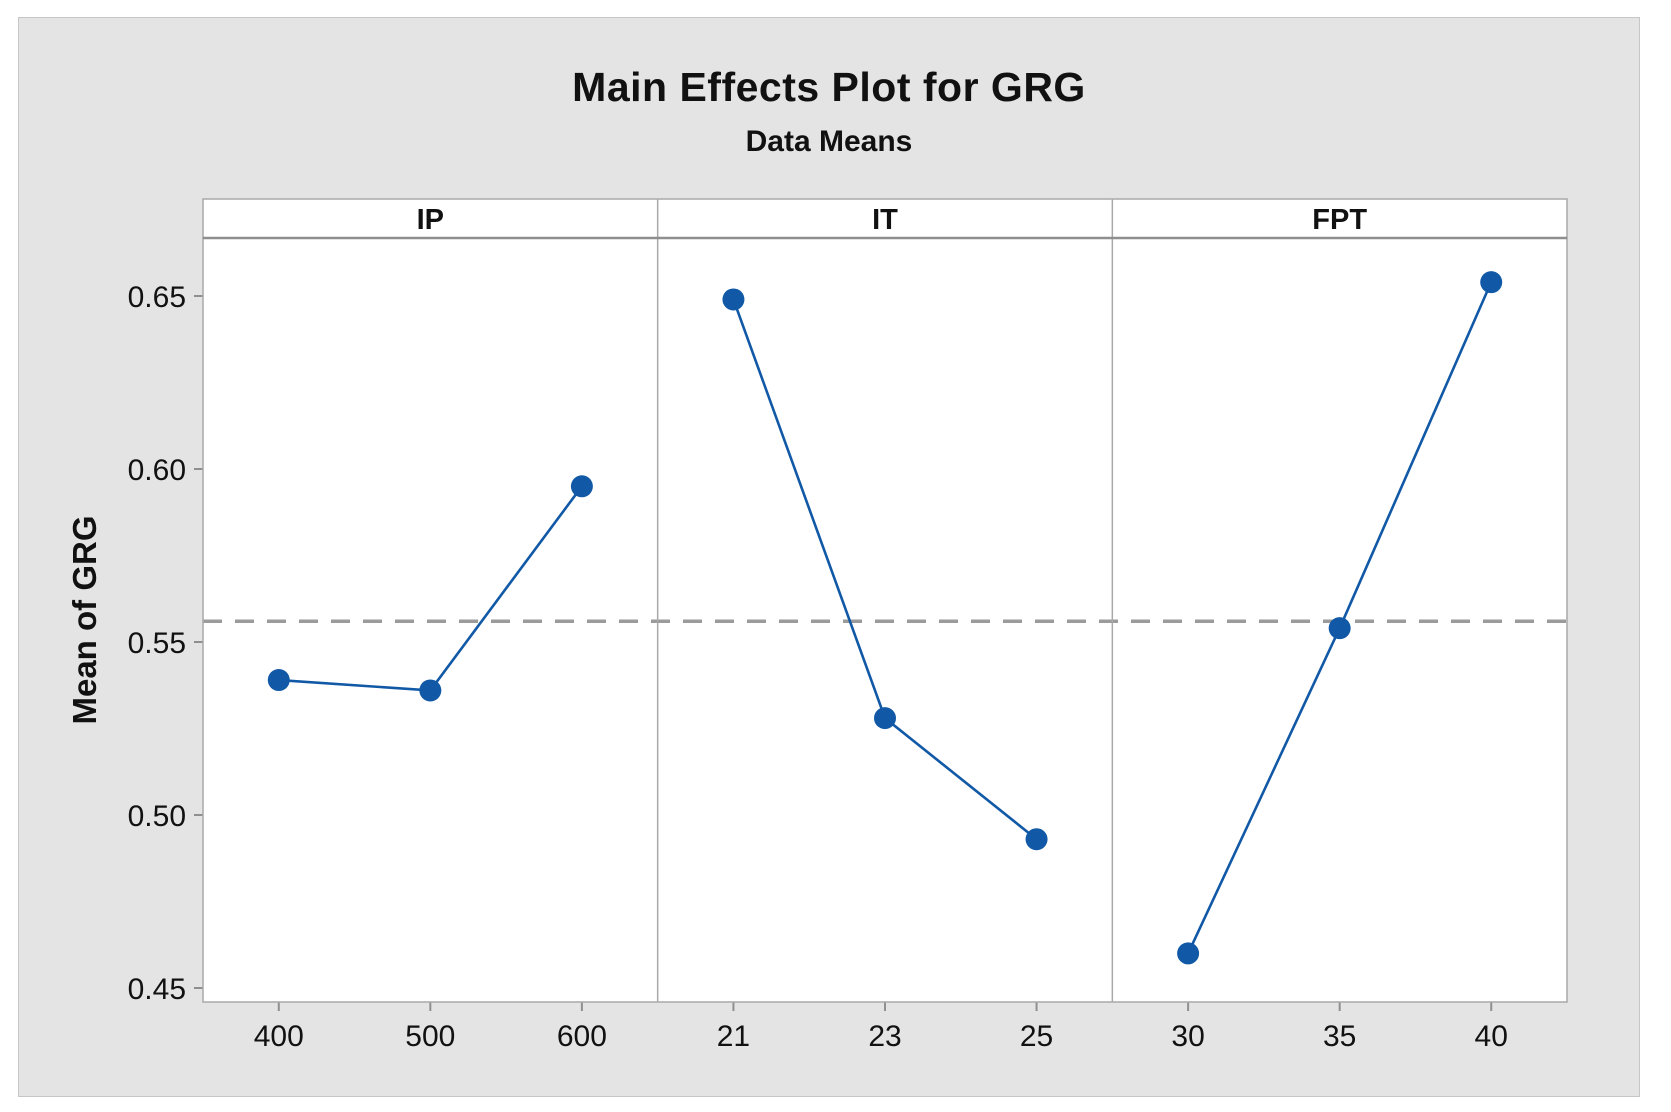 This screenshot has height=1112, width=1671. Describe the element at coordinates (829, 87) in the screenshot. I see `chart-title: Main Effects Plot for GRG` at that location.